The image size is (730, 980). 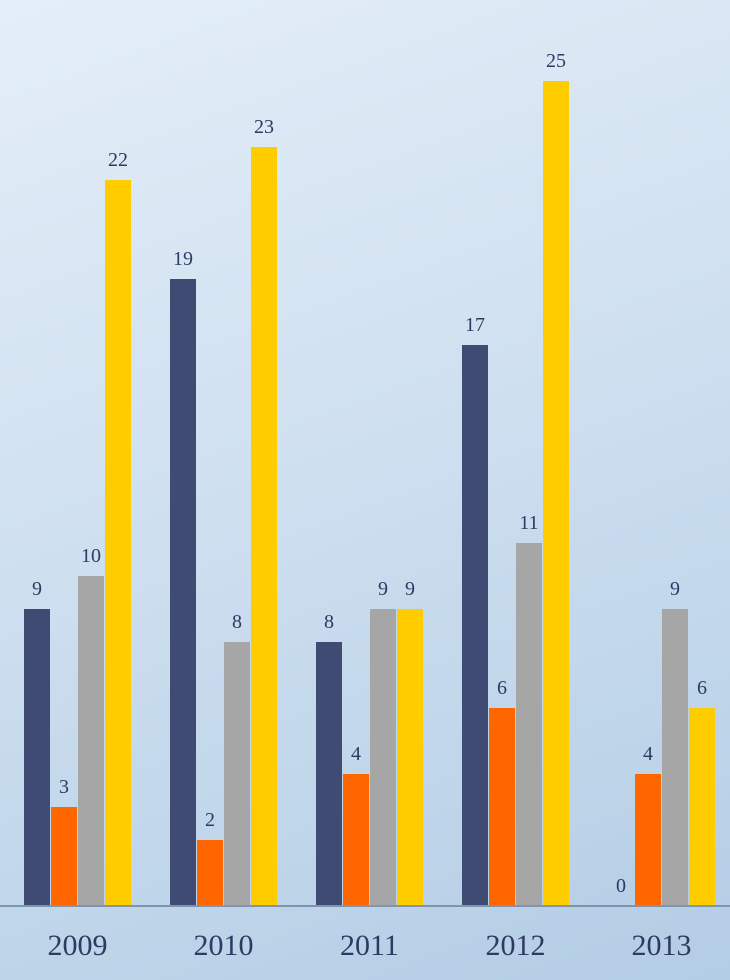 What do you see at coordinates (37, 589) in the screenshot?
I see `value-label-2009-s1: 9` at bounding box center [37, 589].